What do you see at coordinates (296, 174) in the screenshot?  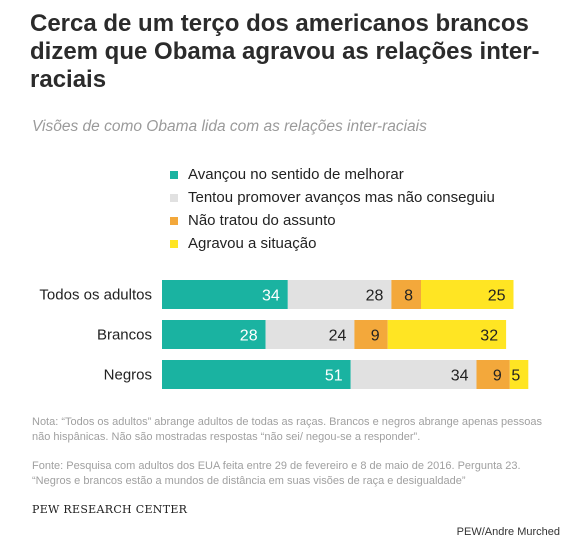 I see `legend-label: Avançou no sentido de melhorar` at bounding box center [296, 174].